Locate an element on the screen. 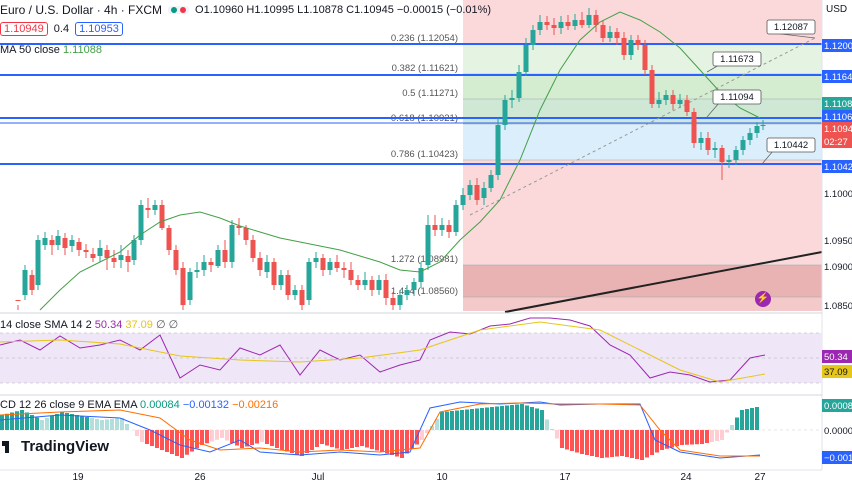 The width and height of the screenshot is (852, 485). lightning-icon: ⚡ is located at coordinates (763, 299).